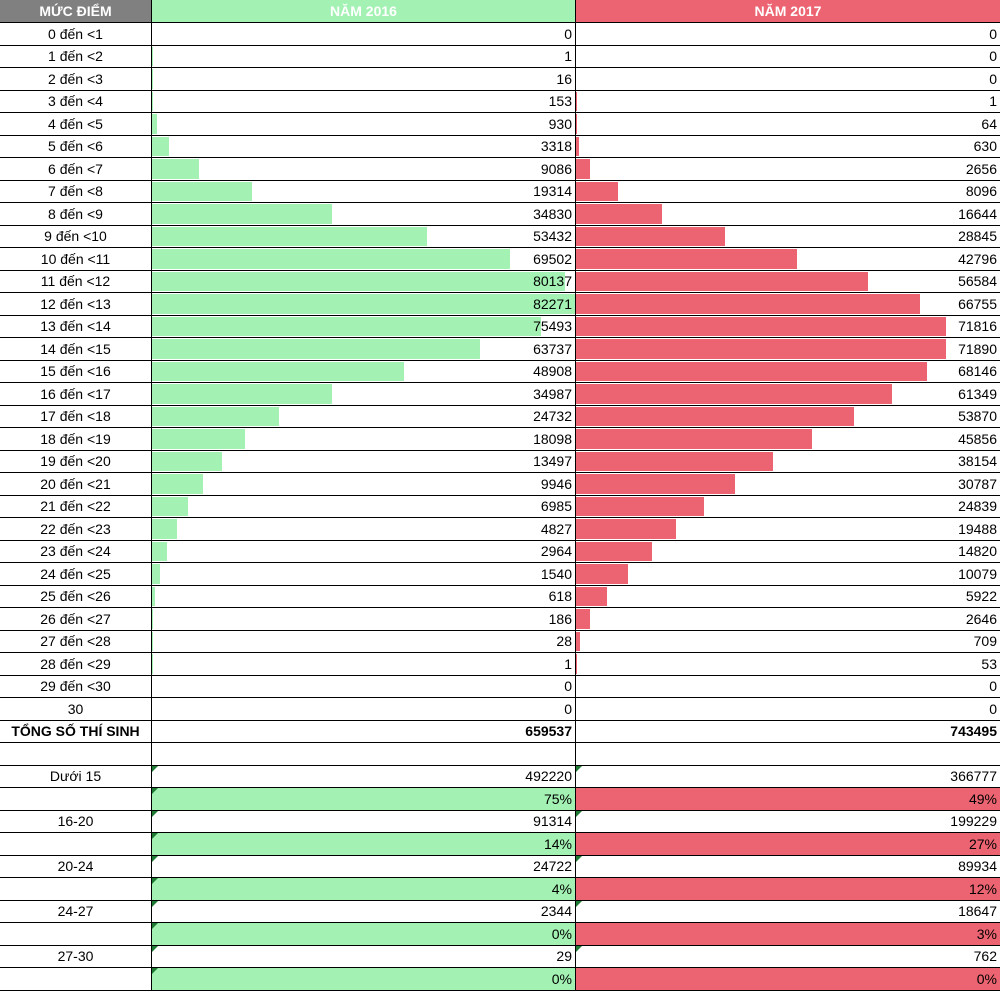 The height and width of the screenshot is (996, 1000). What do you see at coordinates (76, 101) in the screenshot?
I see `score-range-cell: 3 đến <4` at bounding box center [76, 101].